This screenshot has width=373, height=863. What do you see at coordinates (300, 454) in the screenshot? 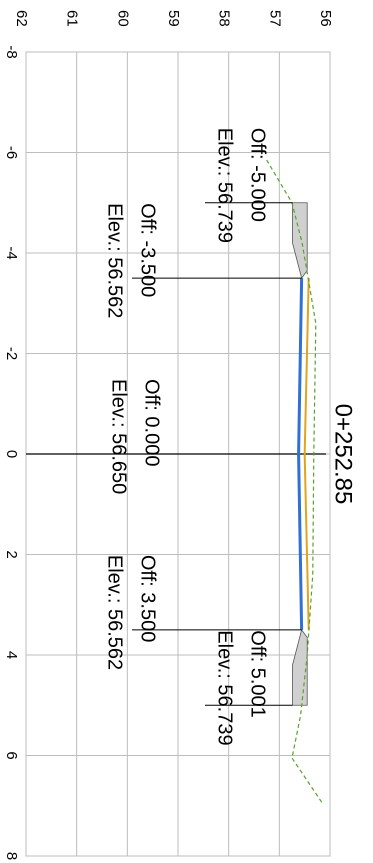
I see `finished-grade-line` at bounding box center [300, 454].